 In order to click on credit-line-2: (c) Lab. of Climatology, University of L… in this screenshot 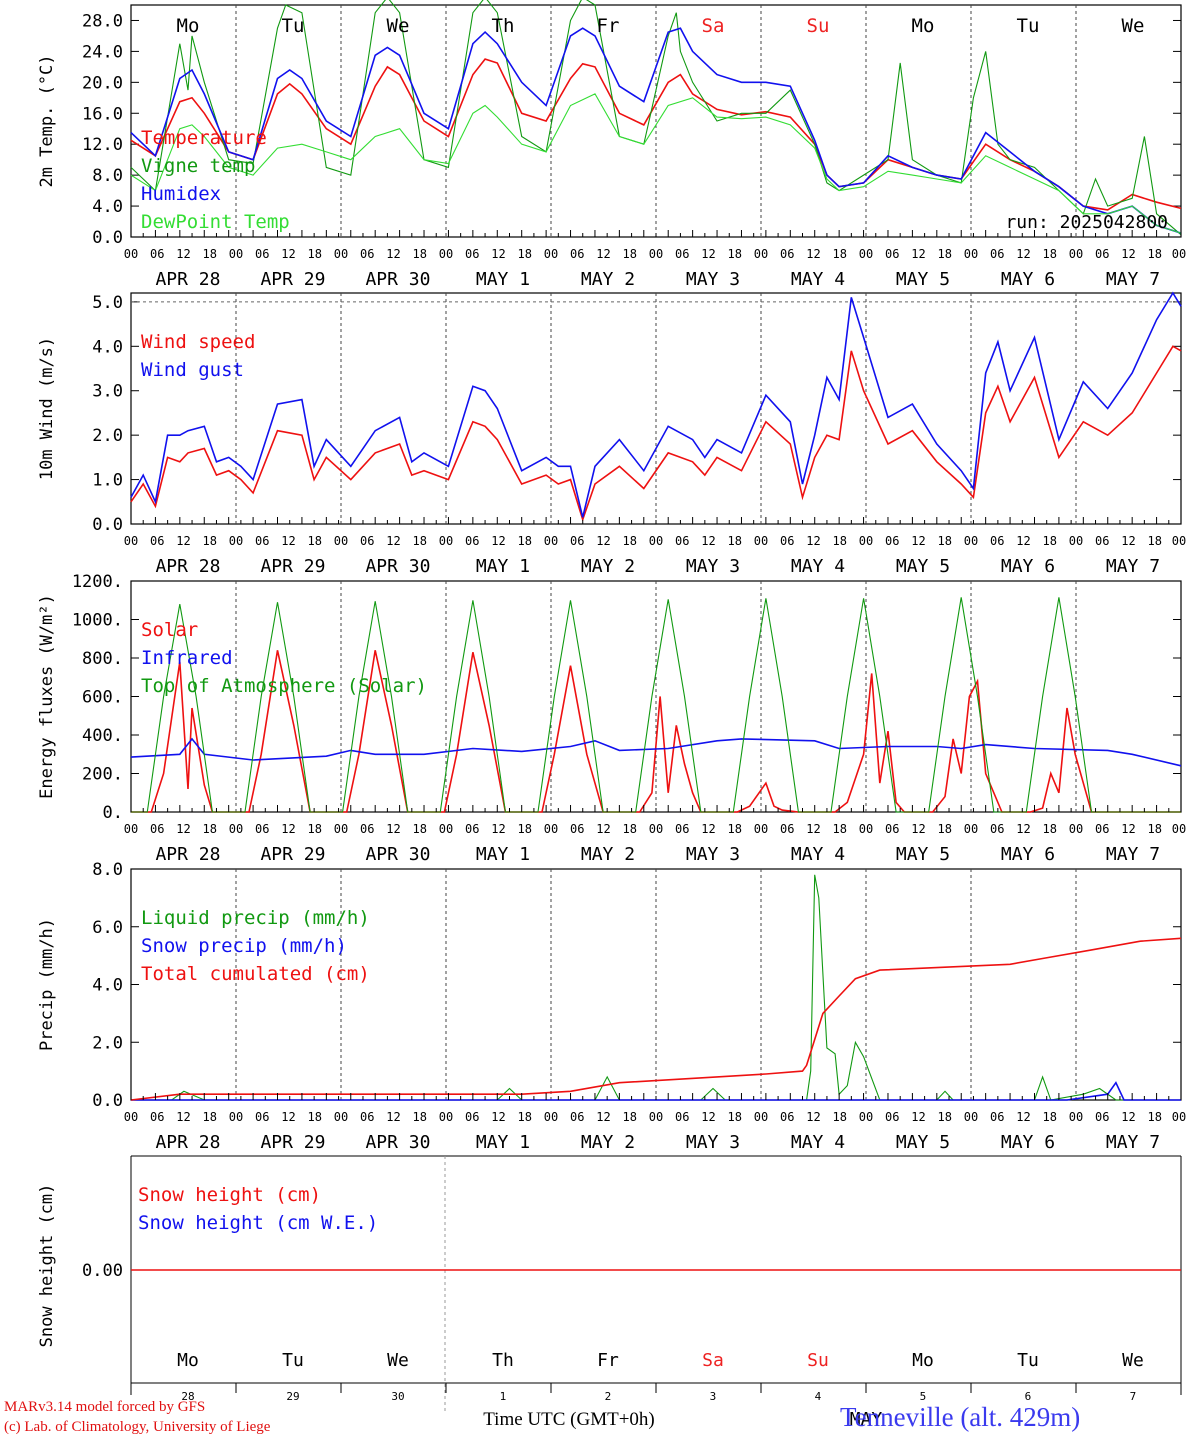, I will do `click(137, 1427)`.